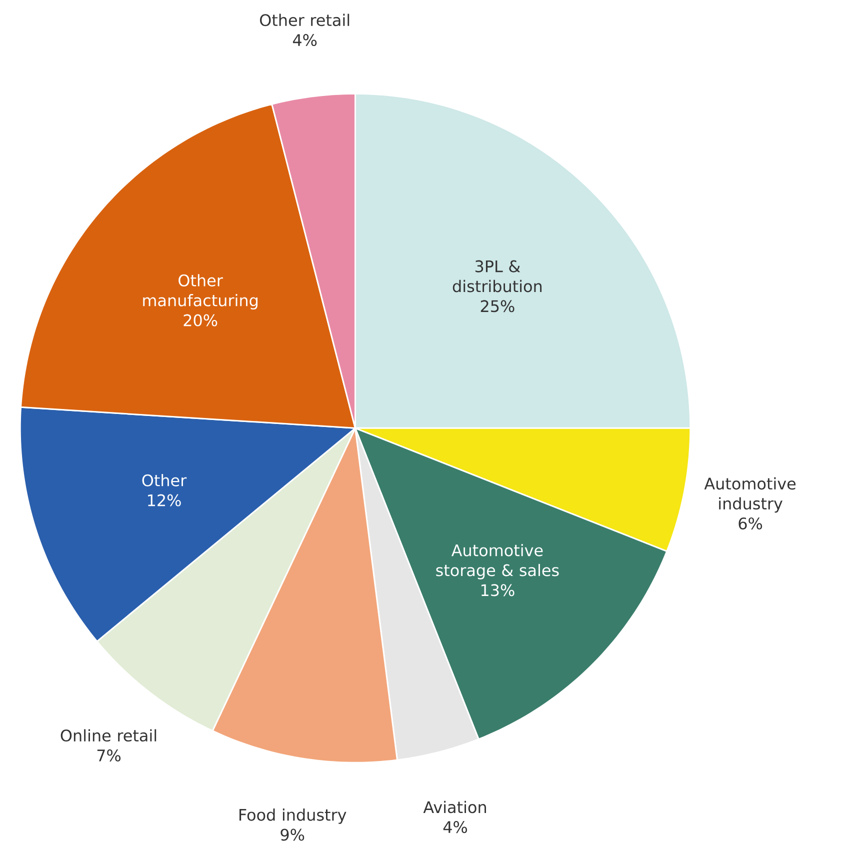 The width and height of the screenshot is (868, 853). Describe the element at coordinates (292, 816) in the screenshot. I see `slice-label: Food industry` at that location.